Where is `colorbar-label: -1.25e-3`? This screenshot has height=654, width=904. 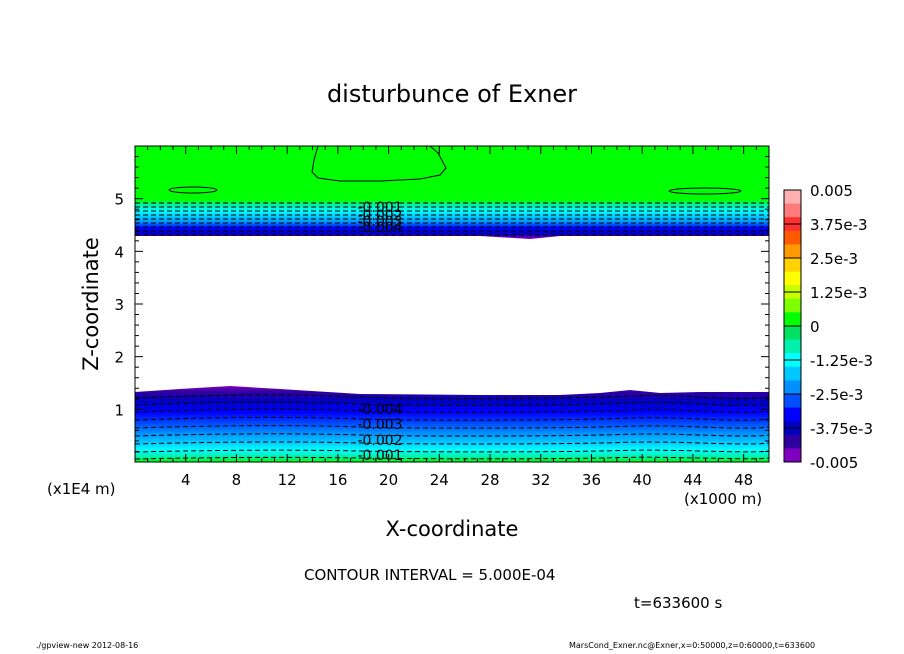
colorbar-label: -1.25e-3 is located at coordinates (841, 361).